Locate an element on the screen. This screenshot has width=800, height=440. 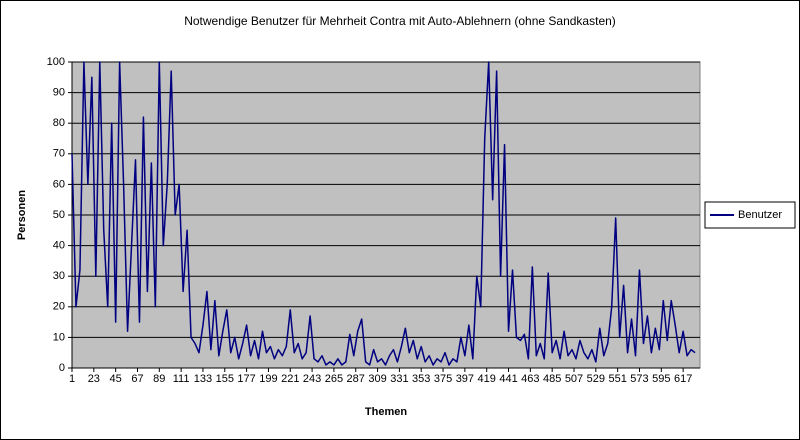
y-tick-label: 30 is located at coordinates (59, 276).